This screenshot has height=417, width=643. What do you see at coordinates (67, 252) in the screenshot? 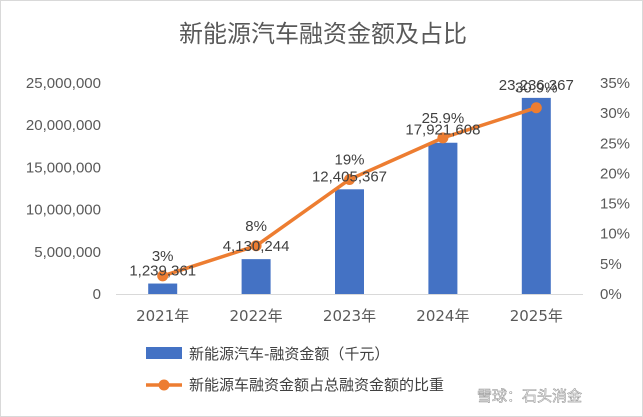
I see `left-tick-label: 5,000,000` at bounding box center [67, 252].